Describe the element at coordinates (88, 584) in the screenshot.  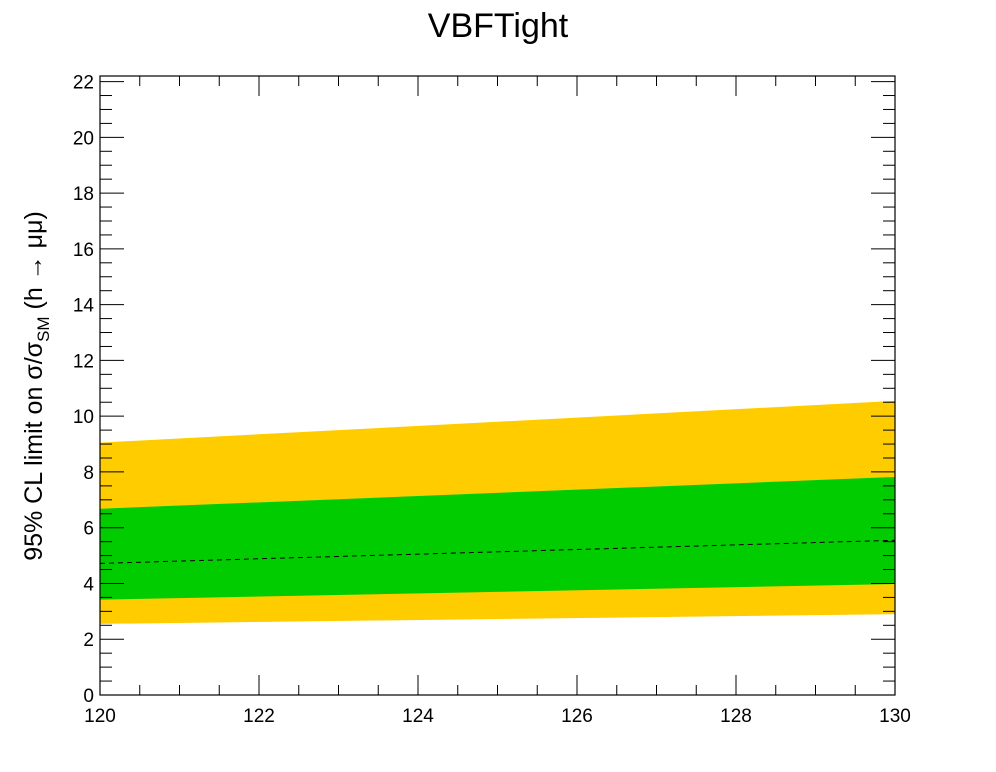
I see `y-tick-label: 4` at that location.